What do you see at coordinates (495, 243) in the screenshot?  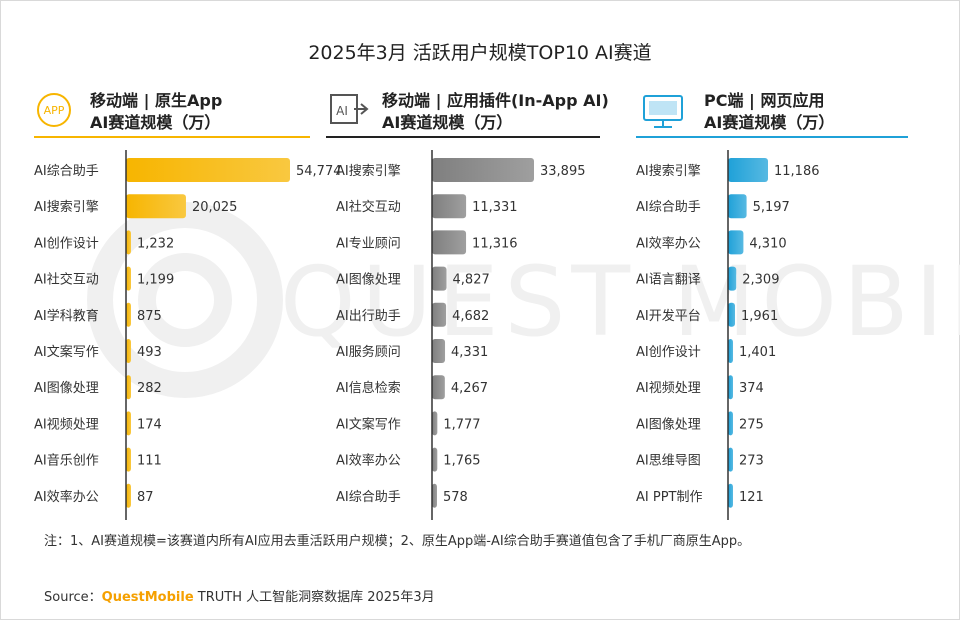 I see `value-label: 11,316` at bounding box center [495, 243].